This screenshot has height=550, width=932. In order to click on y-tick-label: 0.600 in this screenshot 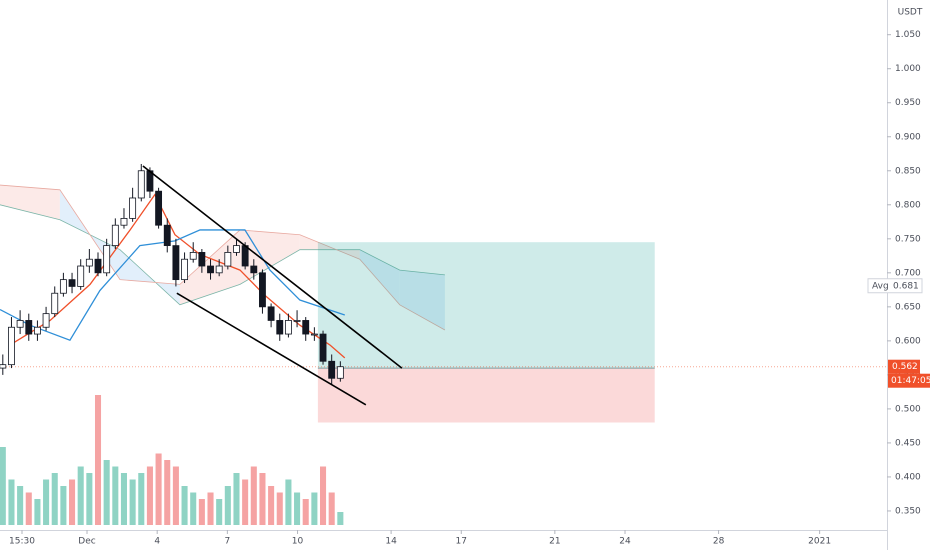, I will do `click(908, 341)`.